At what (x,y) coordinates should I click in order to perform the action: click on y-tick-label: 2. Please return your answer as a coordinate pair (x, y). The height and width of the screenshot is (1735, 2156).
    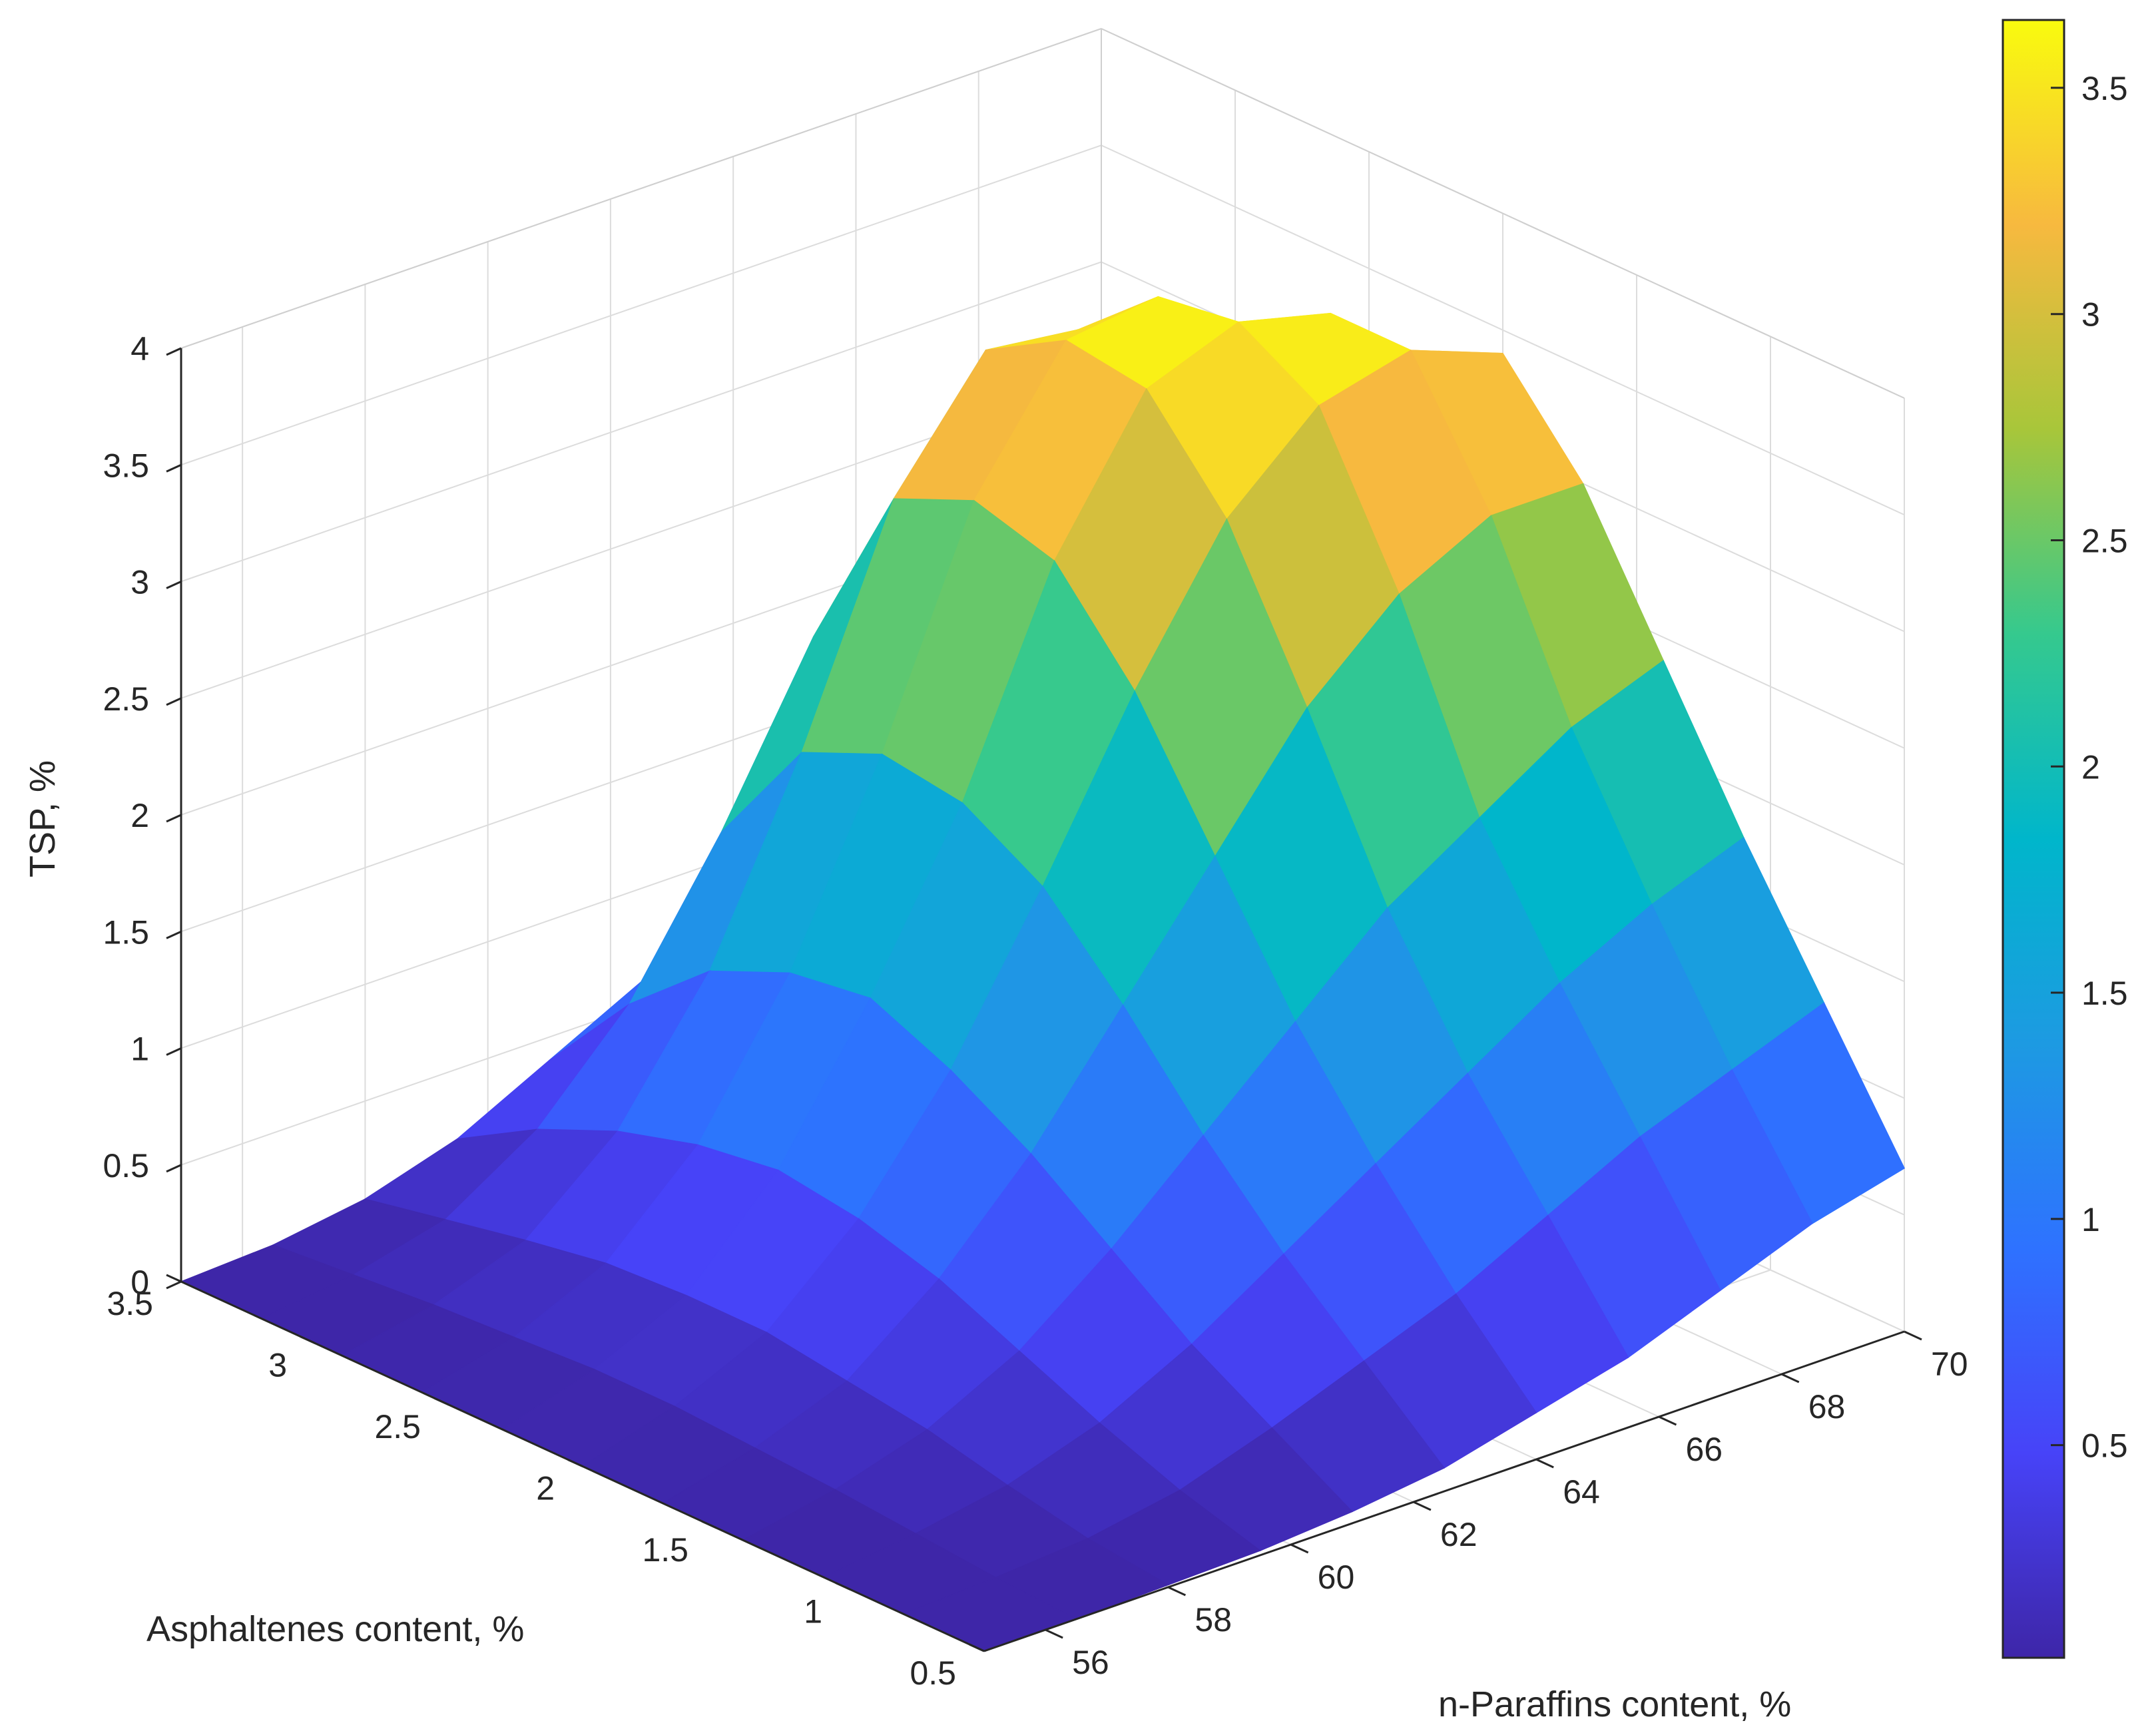
    Looking at the image, I should click on (545, 1489).